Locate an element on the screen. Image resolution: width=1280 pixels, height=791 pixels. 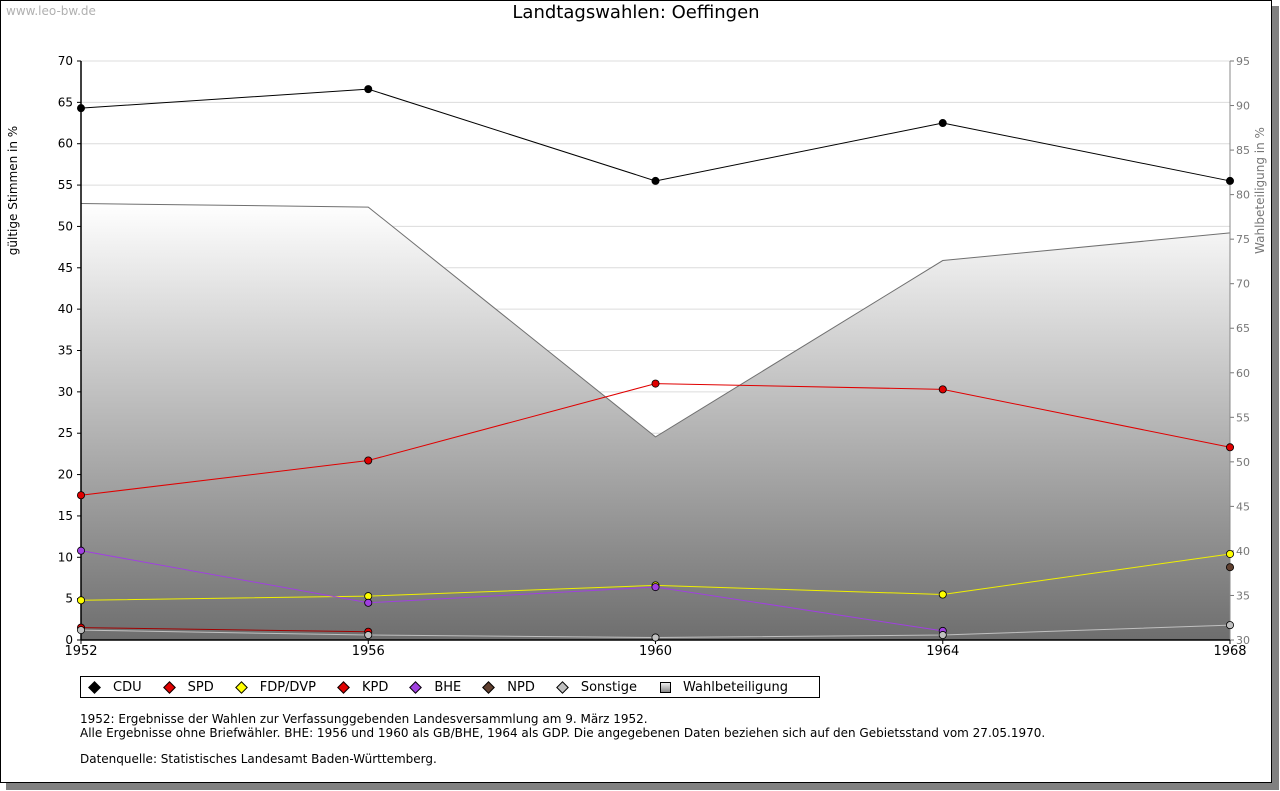
watermark: www.leo-bw.de is located at coordinates (51, 11).